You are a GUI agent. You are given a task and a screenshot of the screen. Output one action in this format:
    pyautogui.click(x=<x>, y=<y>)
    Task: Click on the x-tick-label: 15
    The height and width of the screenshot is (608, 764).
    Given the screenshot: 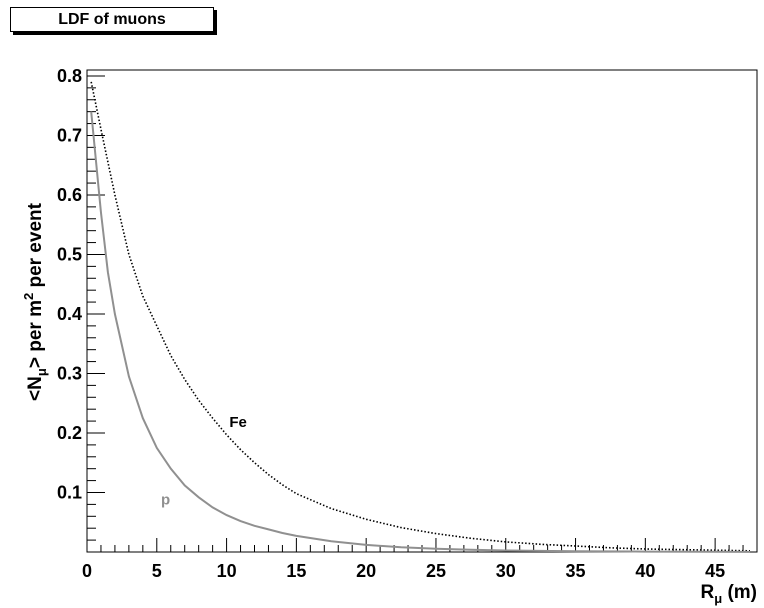 What is the action you would take?
    pyautogui.click(x=296, y=571)
    